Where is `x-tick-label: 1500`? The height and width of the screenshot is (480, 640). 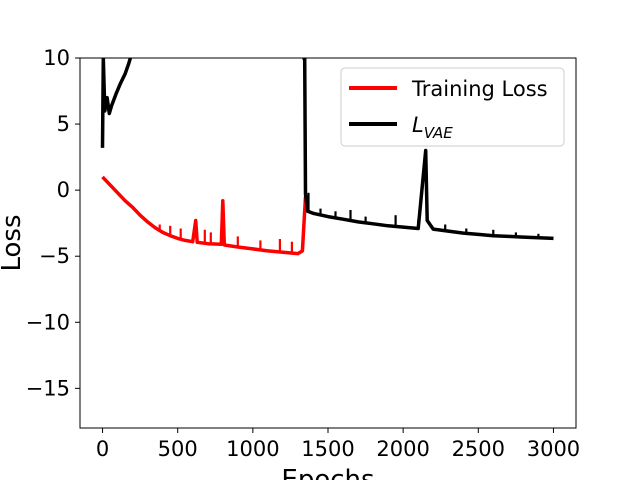
x-tick-label: 1500 is located at coordinates (327, 449).